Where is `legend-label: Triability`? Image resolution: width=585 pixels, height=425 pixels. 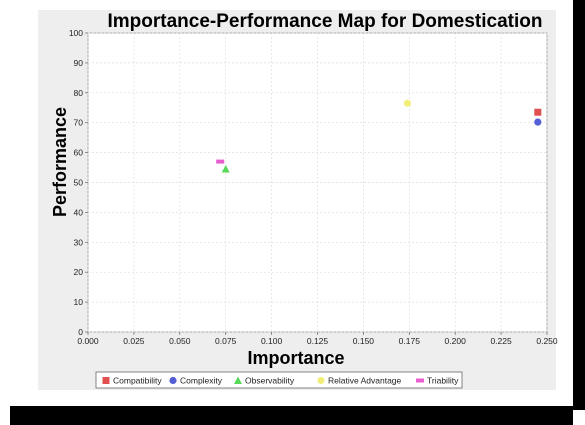
legend-label: Triability is located at coordinates (443, 381).